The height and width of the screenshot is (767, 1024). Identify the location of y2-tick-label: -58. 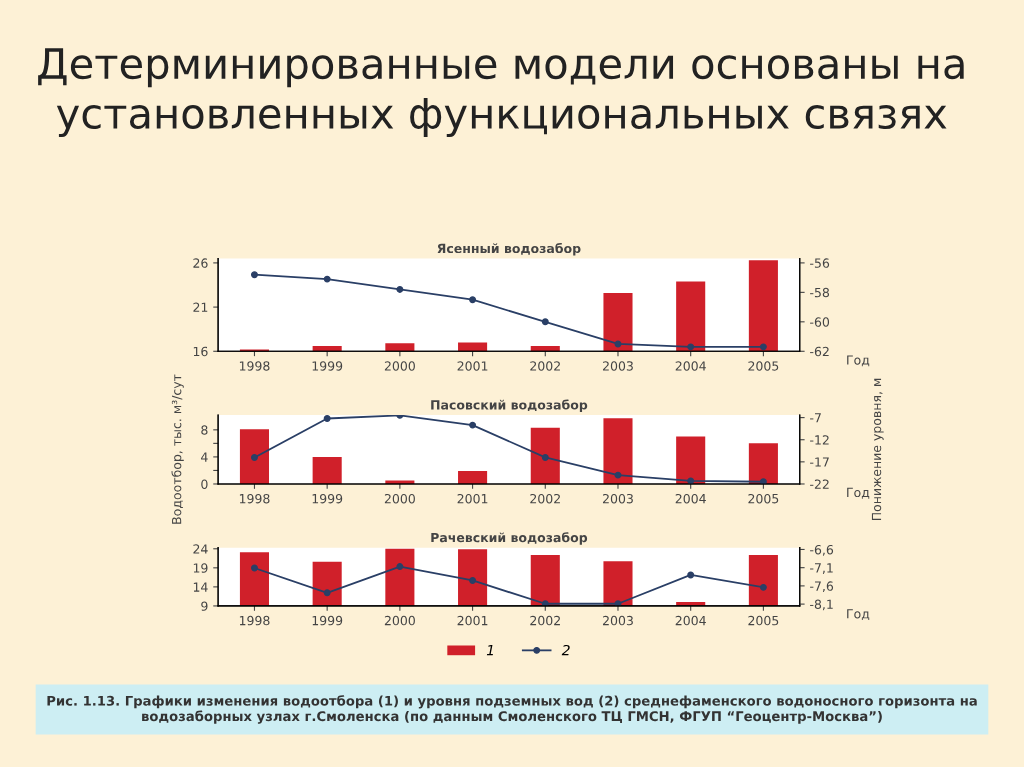
(820, 292).